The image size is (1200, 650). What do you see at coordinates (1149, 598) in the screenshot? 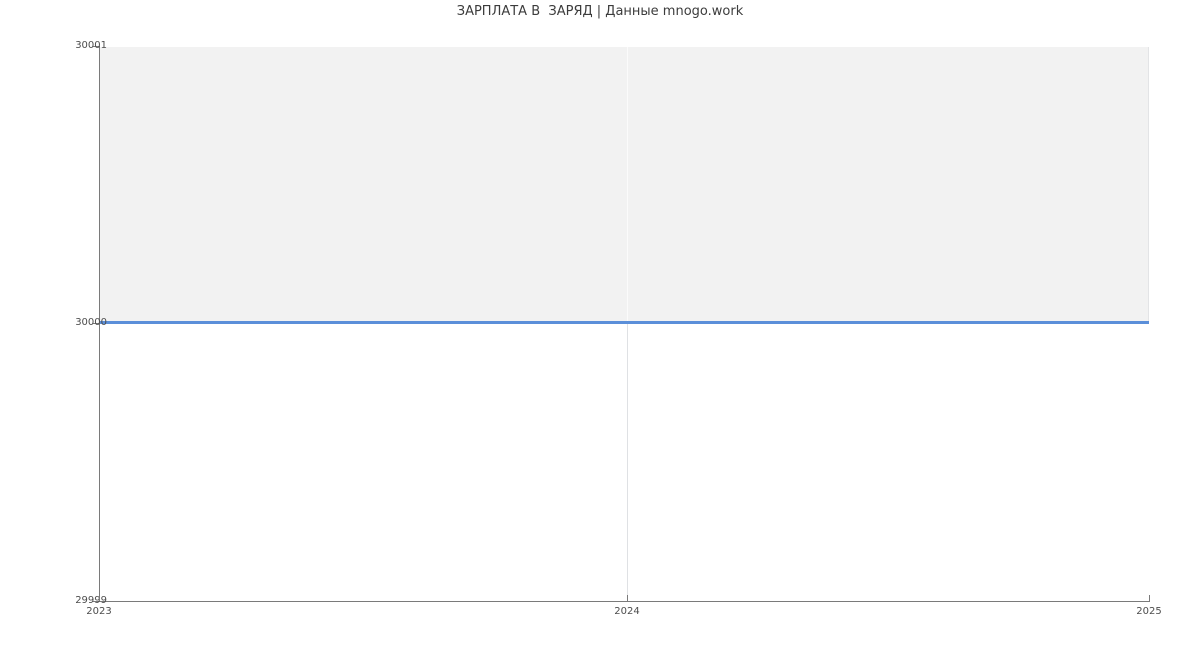
I see `x-tick-mark-2025` at bounding box center [1149, 598].